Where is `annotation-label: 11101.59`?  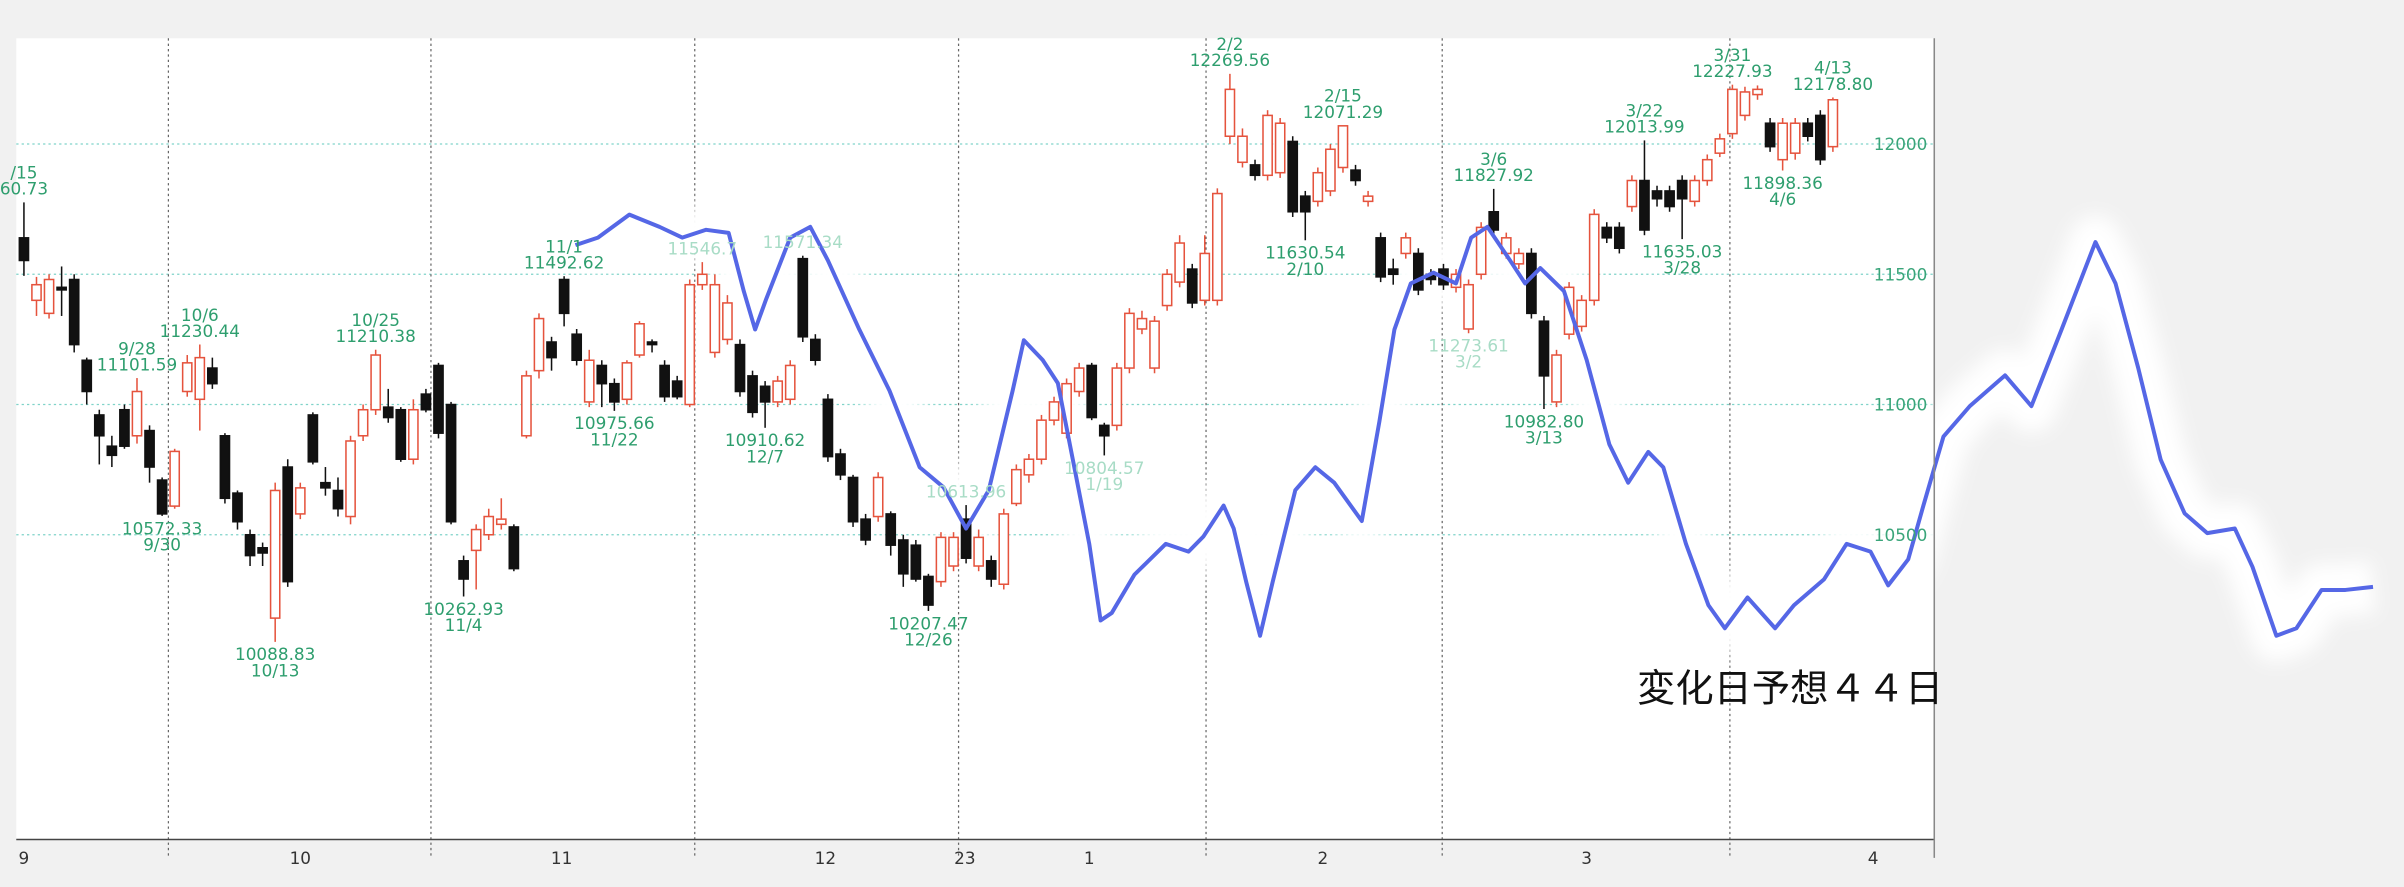 annotation-label: 11101.59 is located at coordinates (137, 364).